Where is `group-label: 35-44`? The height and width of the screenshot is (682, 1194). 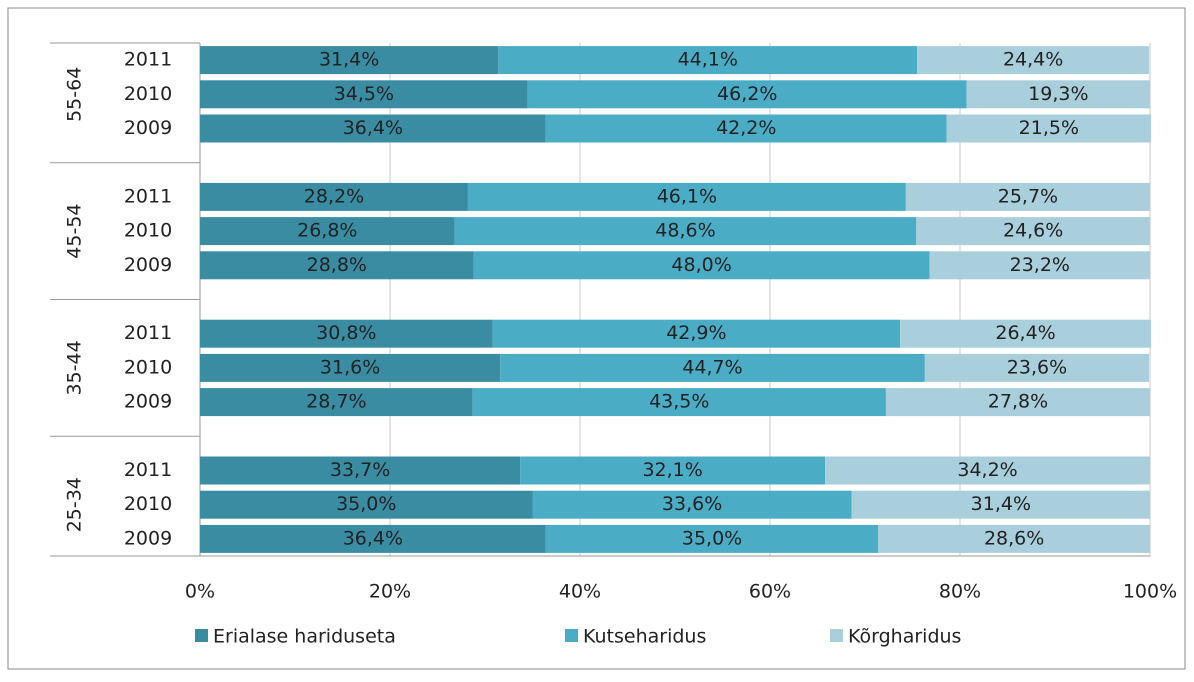
group-label: 35-44 is located at coordinates (75, 367).